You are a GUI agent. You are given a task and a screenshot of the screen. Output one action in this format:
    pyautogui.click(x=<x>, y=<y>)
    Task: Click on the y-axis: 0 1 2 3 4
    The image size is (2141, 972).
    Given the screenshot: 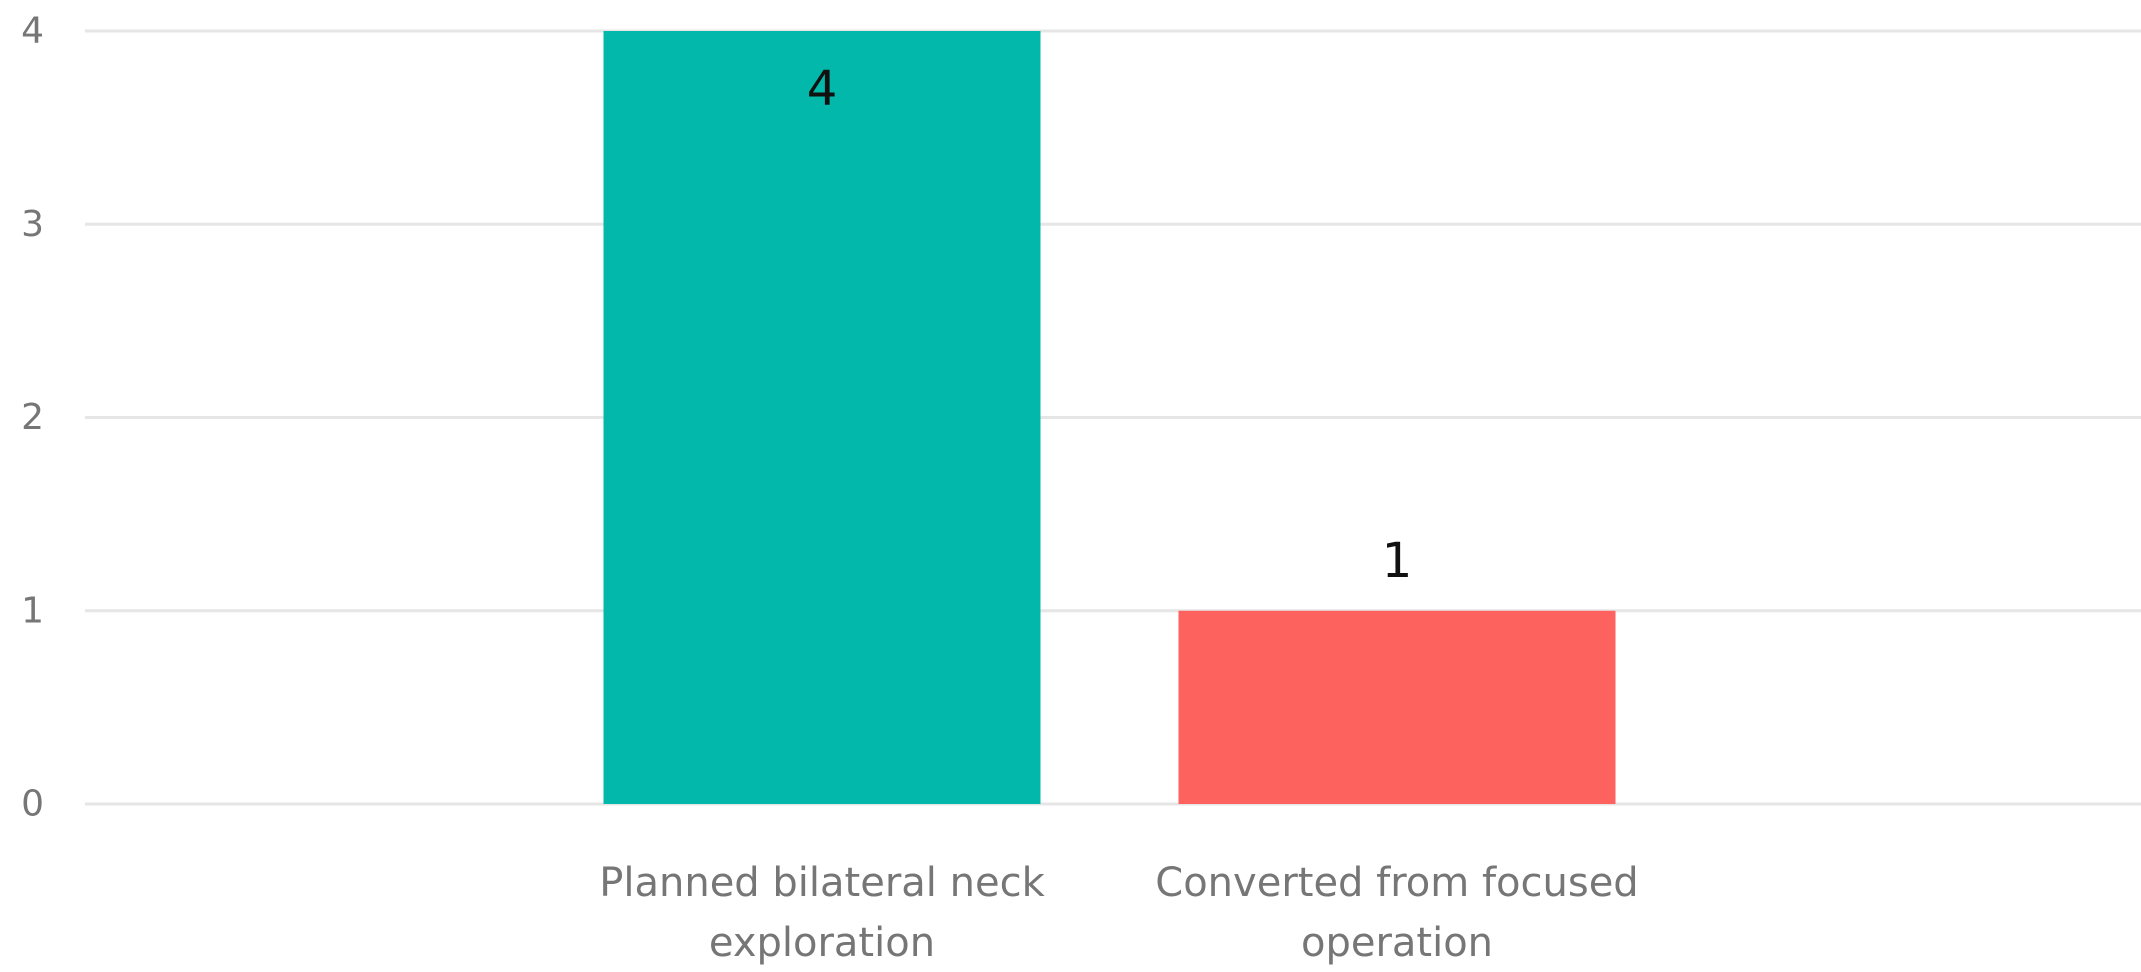 What is the action you would take?
    pyautogui.click(x=32, y=418)
    